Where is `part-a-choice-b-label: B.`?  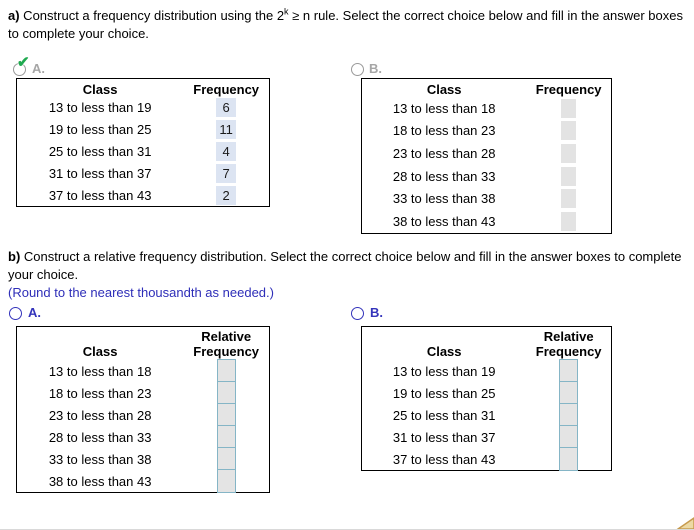 part-a-choice-b-label: B. is located at coordinates (375, 68).